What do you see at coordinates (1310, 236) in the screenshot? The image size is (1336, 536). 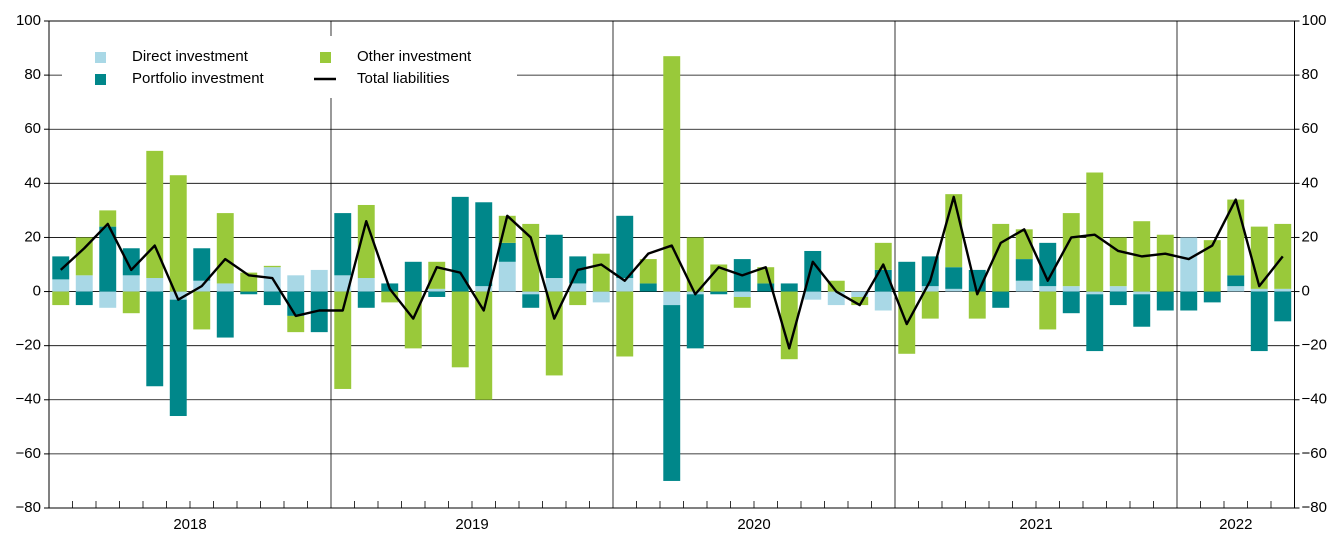 I see `y2-tick-label: 20` at bounding box center [1310, 236].